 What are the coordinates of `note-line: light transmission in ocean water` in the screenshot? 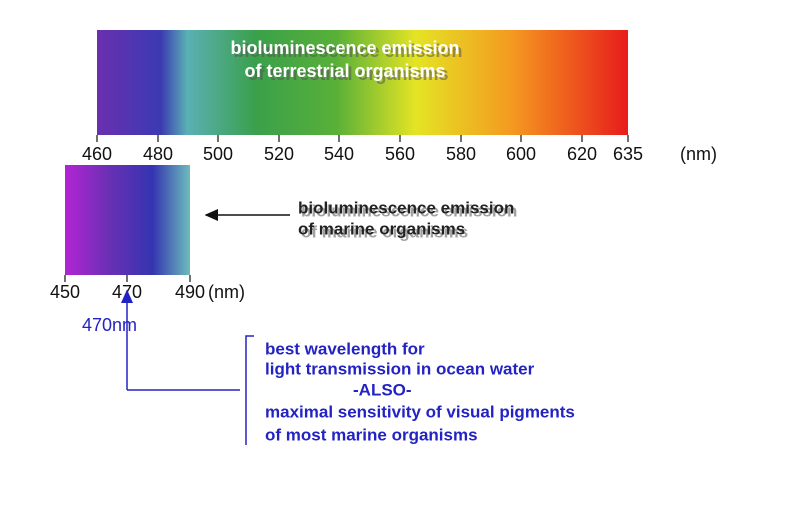 It's located at (400, 368).